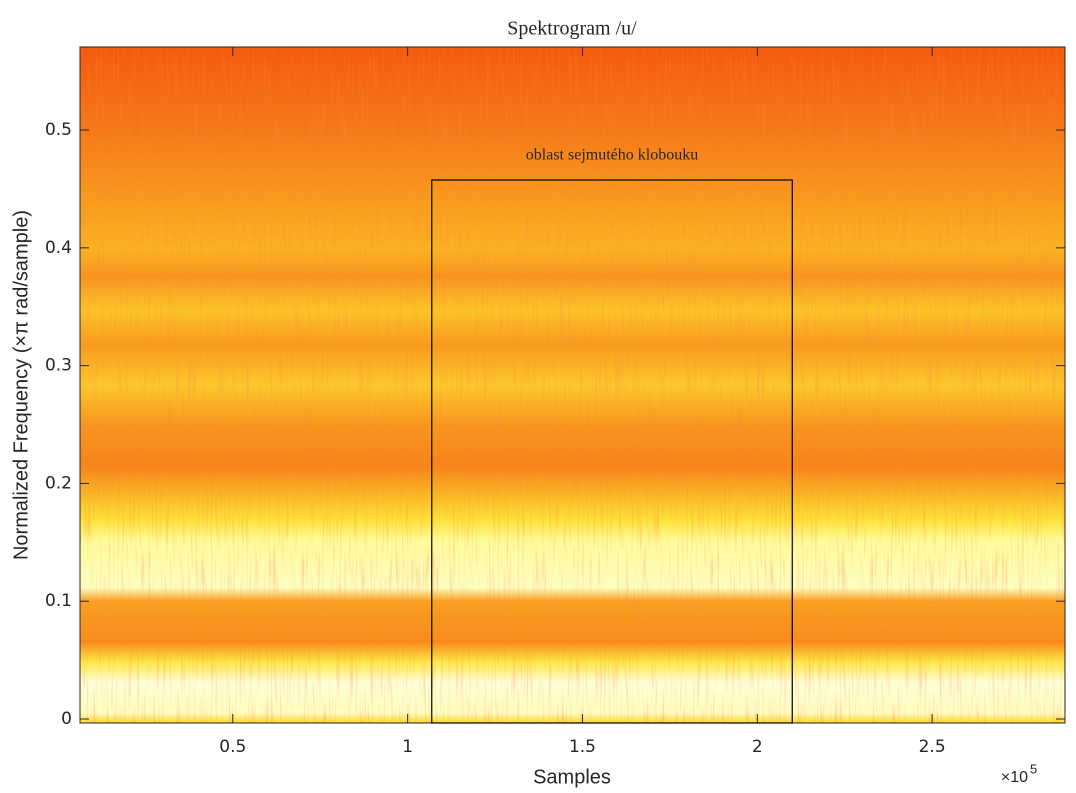 Image resolution: width=1076 pixels, height=793 pixels. Describe the element at coordinates (572, 29) in the screenshot. I see `chart-title: Spektrogram /u/` at that location.